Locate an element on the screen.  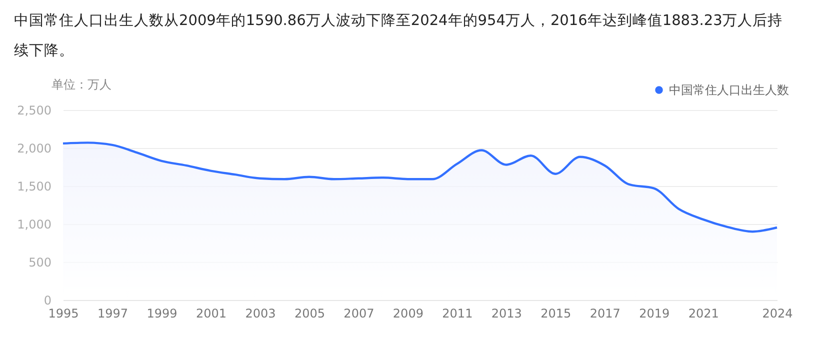
x-tick-label: 2015 is located at coordinates (556, 313).